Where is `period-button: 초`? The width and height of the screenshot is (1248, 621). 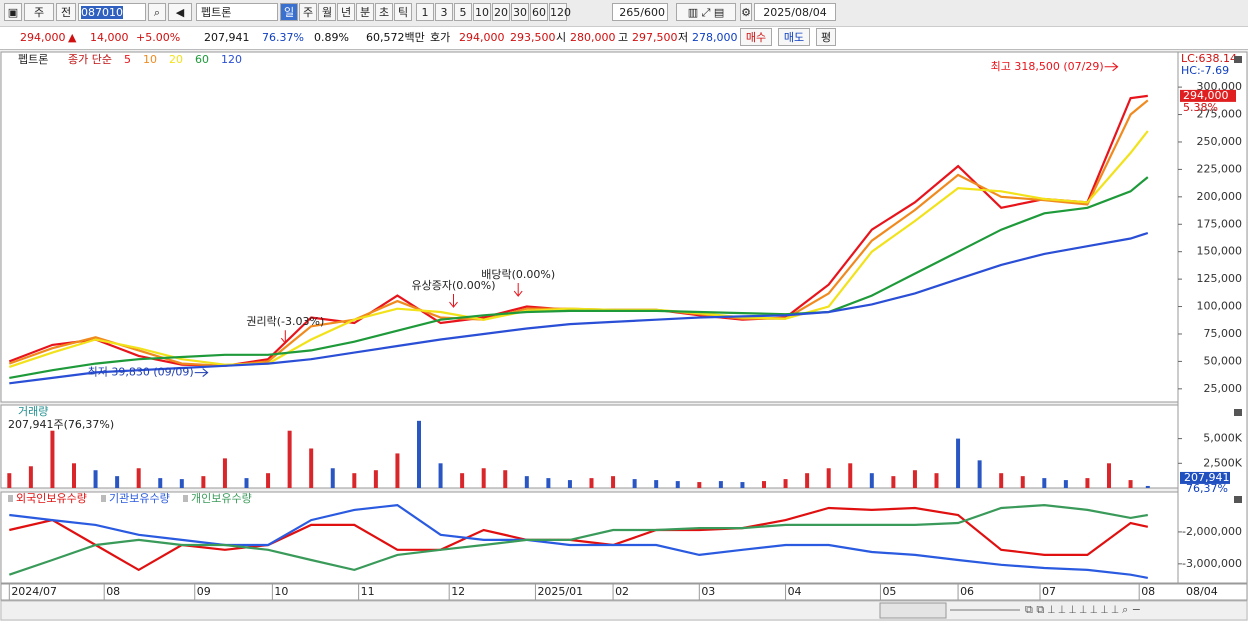 period-button: 초 is located at coordinates (384, 12).